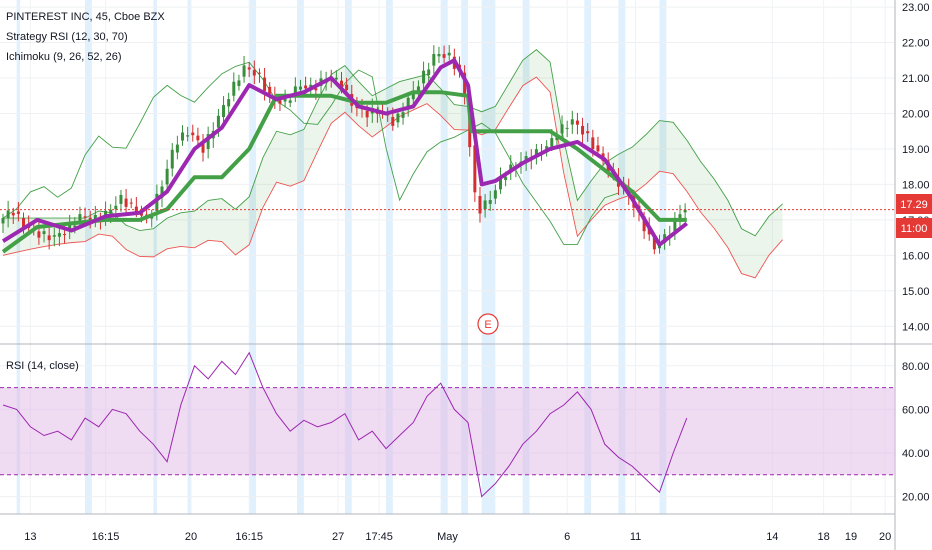 This screenshot has height=550, width=932. Describe the element at coordinates (916, 367) in the screenshot. I see `rsi-tick-label: 80.00` at that location.